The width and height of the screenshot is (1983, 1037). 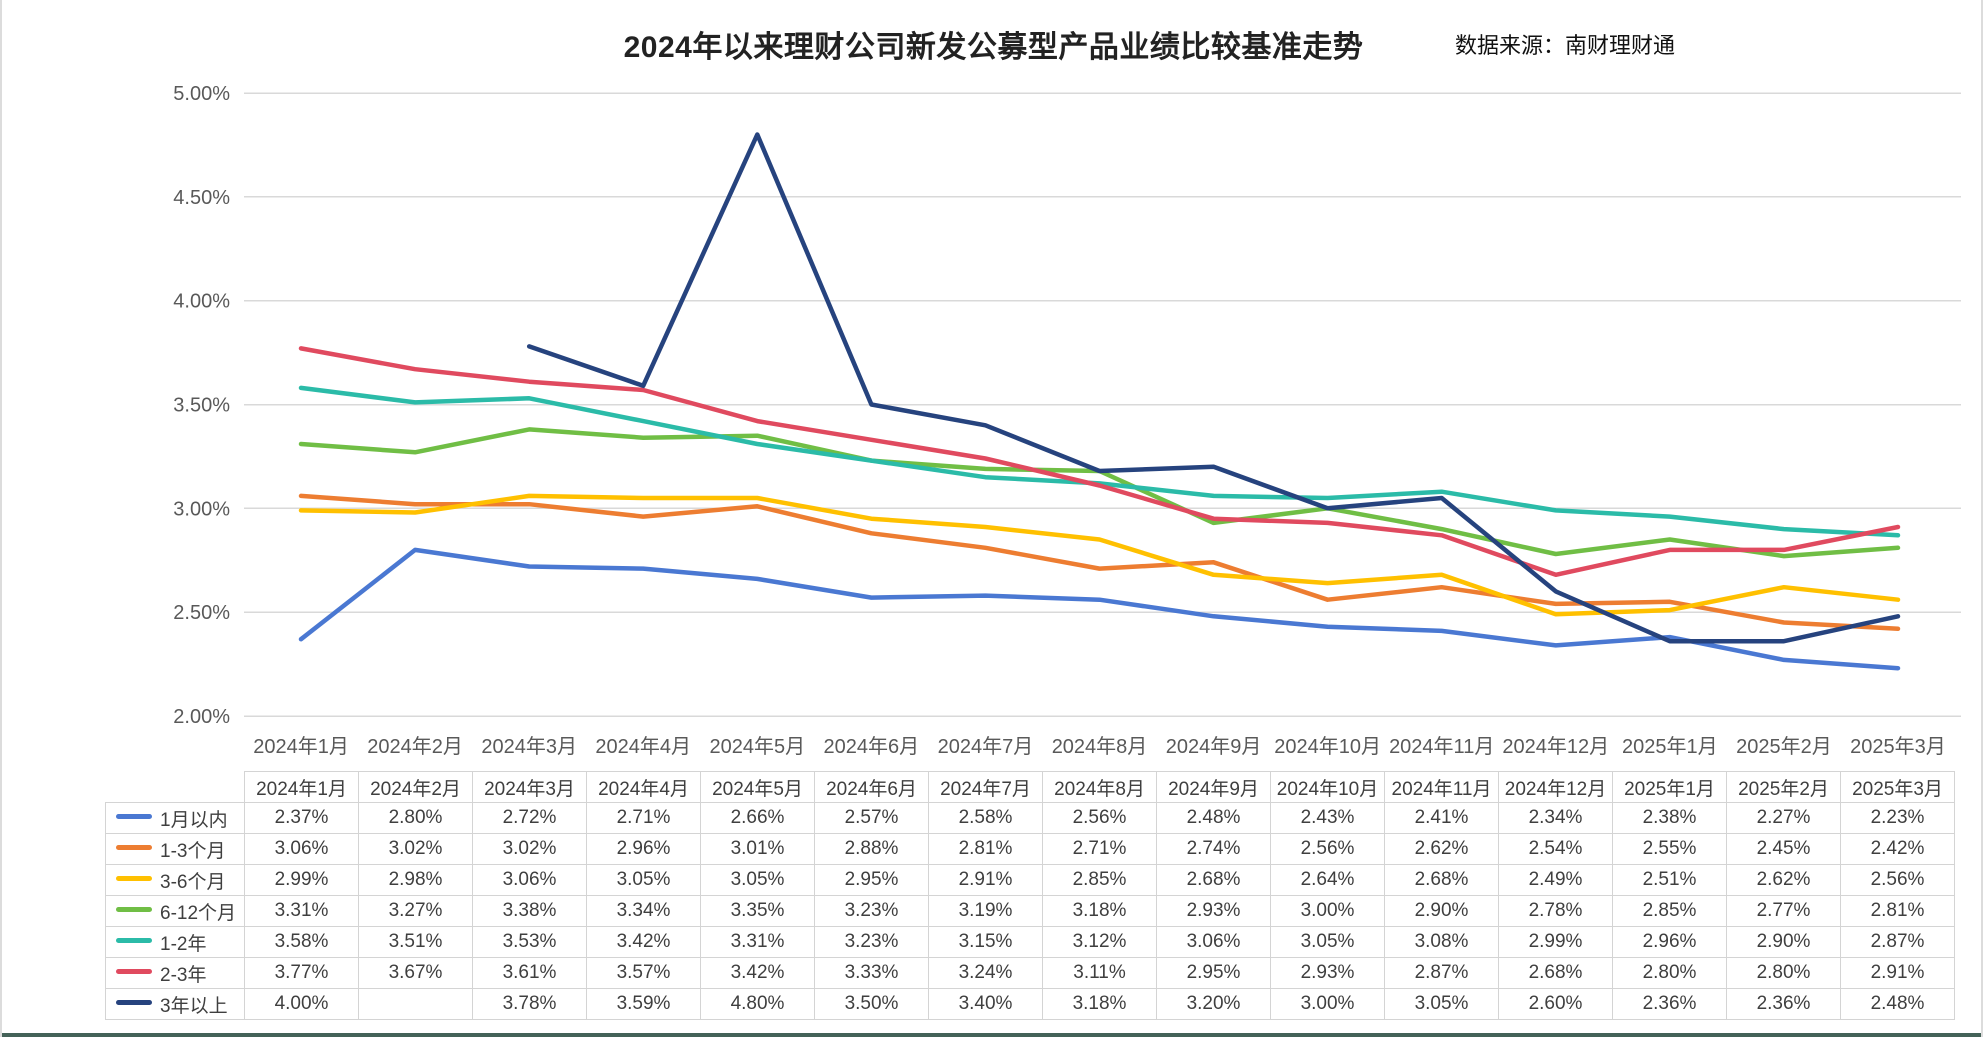 What do you see at coordinates (1783, 911) in the screenshot?
I see `table-value-cell: 2.77%` at bounding box center [1783, 911].